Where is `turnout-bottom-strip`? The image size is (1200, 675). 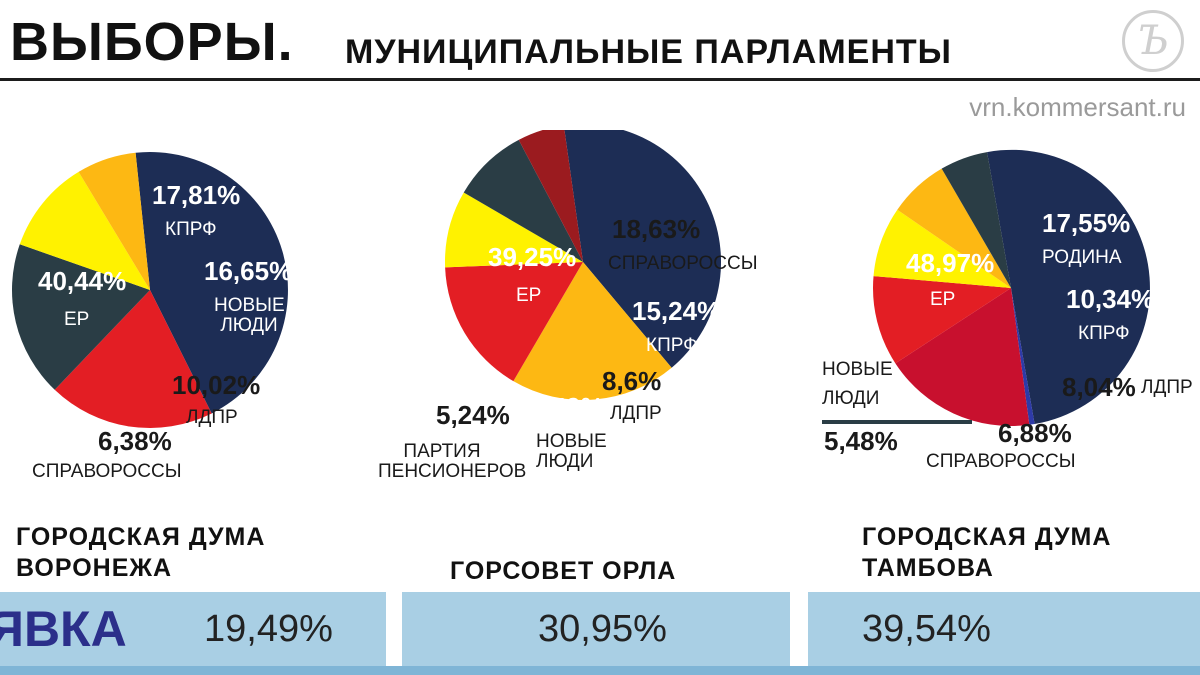
turnout-bottom-strip is located at coordinates (600, 670).